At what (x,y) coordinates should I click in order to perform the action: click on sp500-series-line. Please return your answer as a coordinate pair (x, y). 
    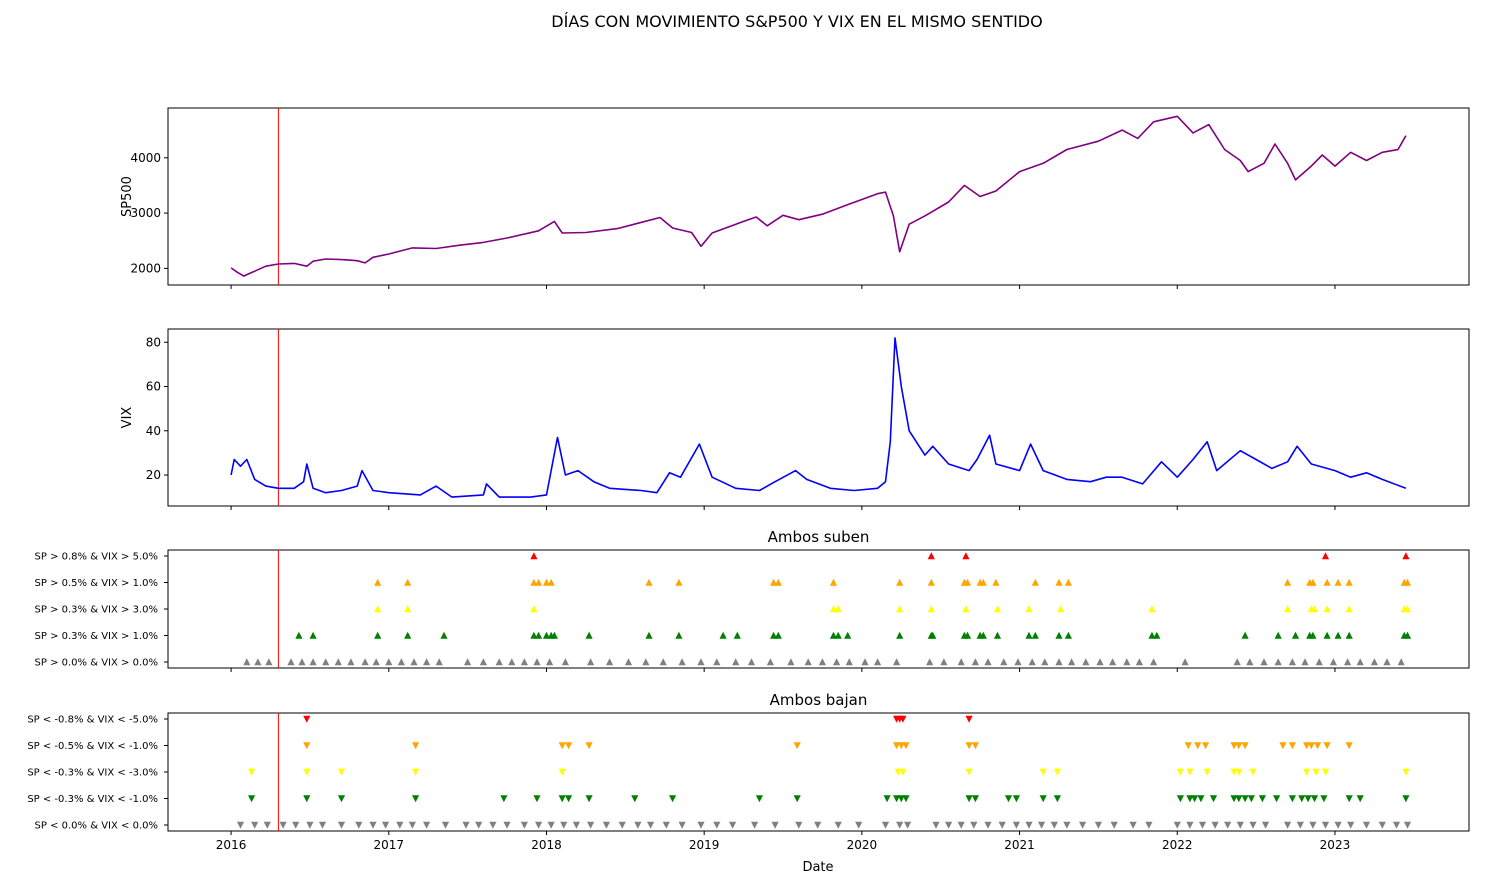
    Looking at the image, I should click on (818, 196).